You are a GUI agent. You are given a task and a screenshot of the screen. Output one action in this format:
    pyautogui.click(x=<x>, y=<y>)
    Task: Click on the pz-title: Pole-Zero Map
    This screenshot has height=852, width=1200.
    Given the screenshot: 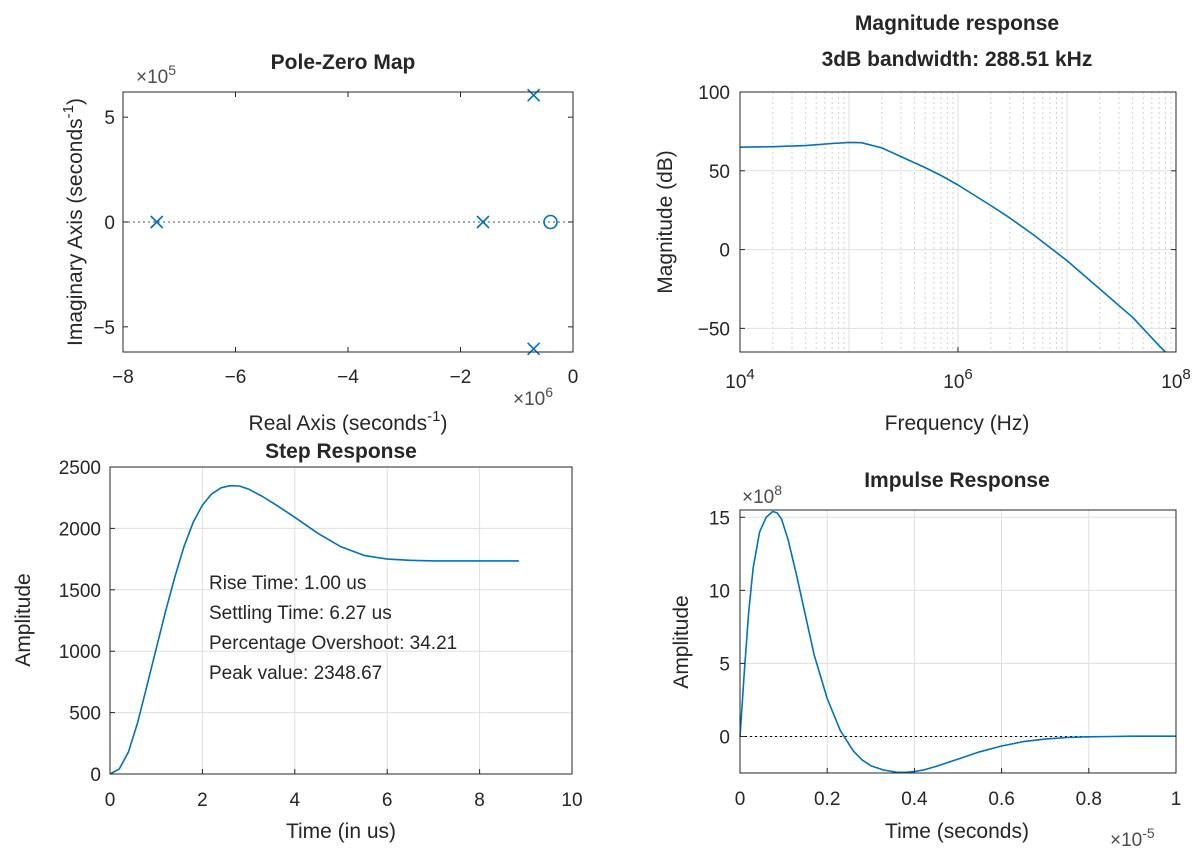 What is the action you would take?
    pyautogui.click(x=343, y=62)
    